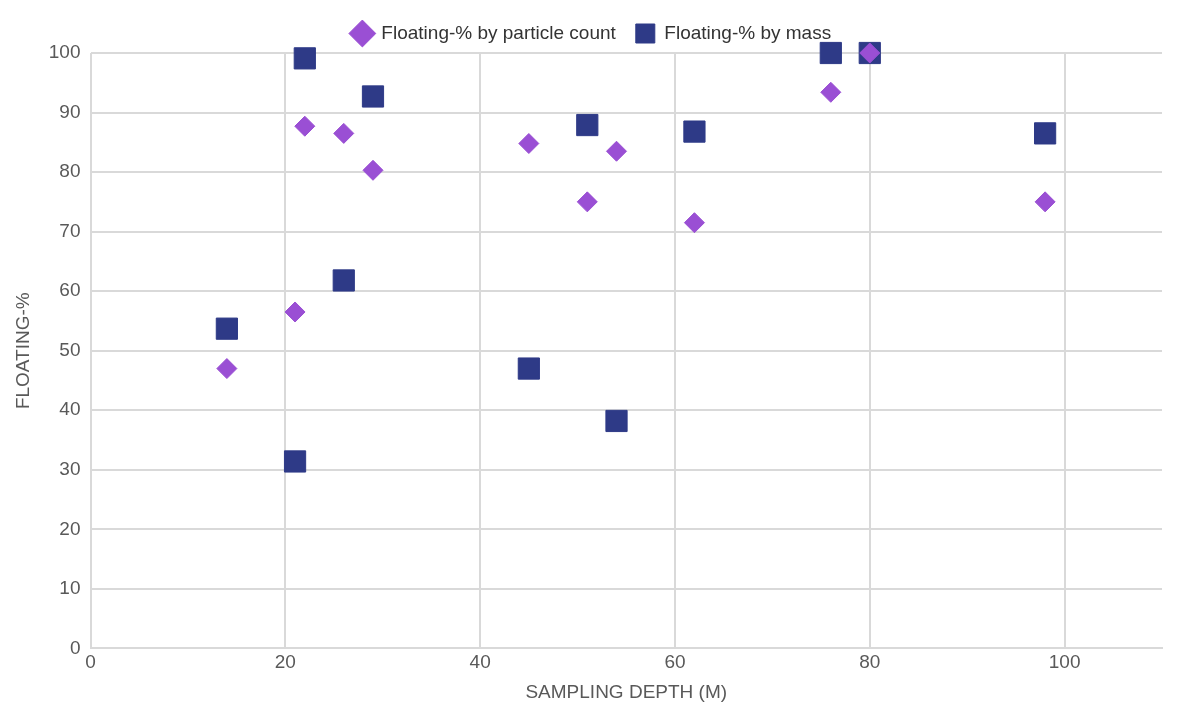 Image resolution: width=1178 pixels, height=710 pixels. What do you see at coordinates (64, 52) in the screenshot?
I see `y-tick-label: 100` at bounding box center [64, 52].